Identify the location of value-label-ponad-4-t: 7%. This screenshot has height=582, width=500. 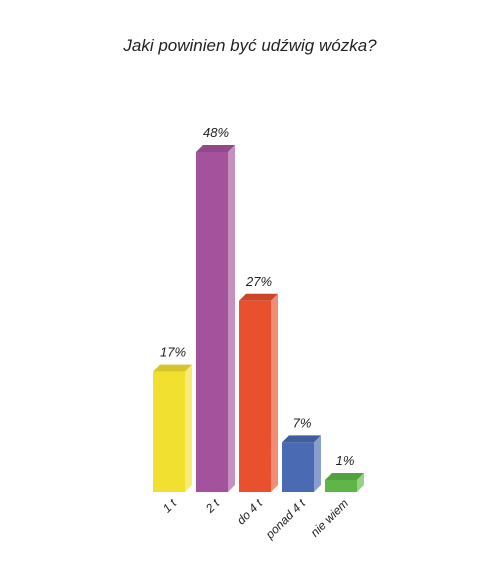
(302, 422).